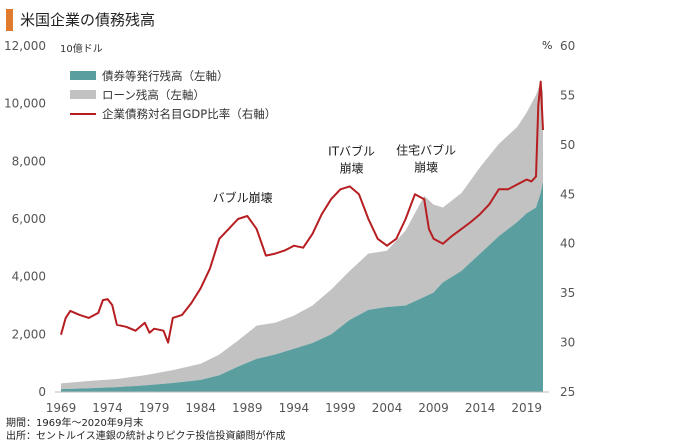  I want to click on right-tick-label: 35, so click(567, 293).